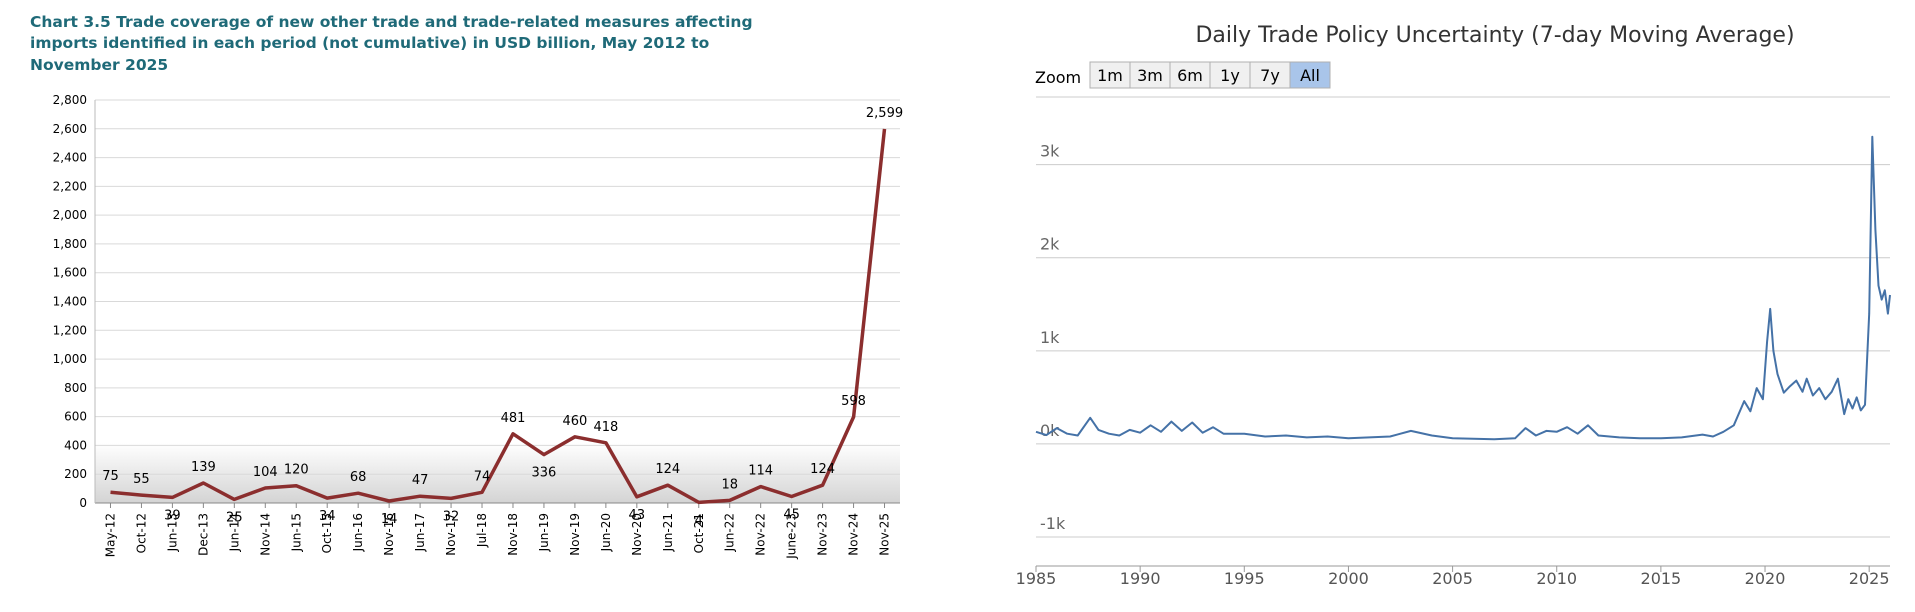 This screenshot has width=1915, height=612. I want to click on y-tick-label: 3k, so click(1050, 151).